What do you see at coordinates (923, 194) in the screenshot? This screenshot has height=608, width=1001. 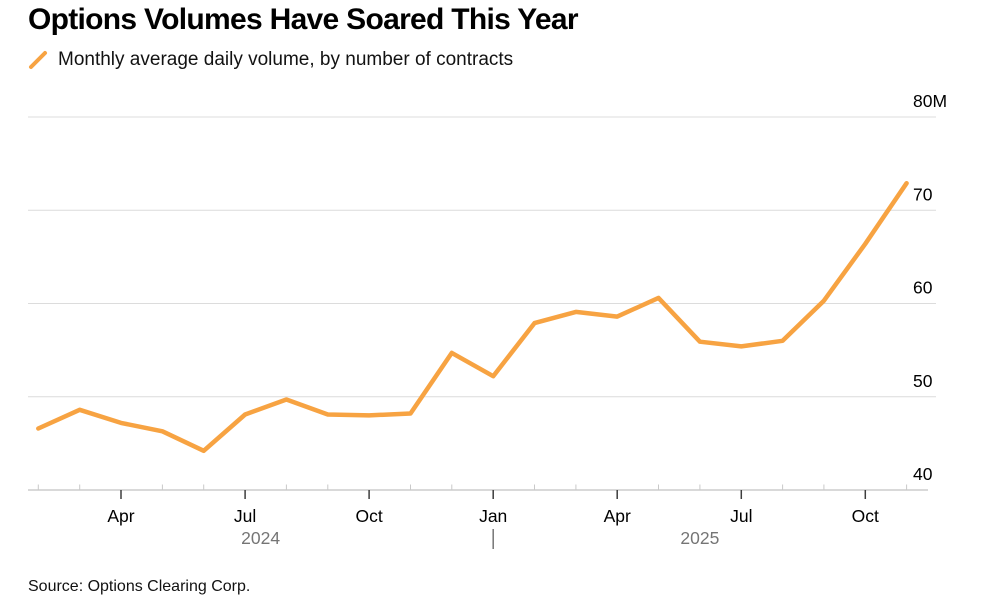 I see `y-tick-label: 70` at bounding box center [923, 194].